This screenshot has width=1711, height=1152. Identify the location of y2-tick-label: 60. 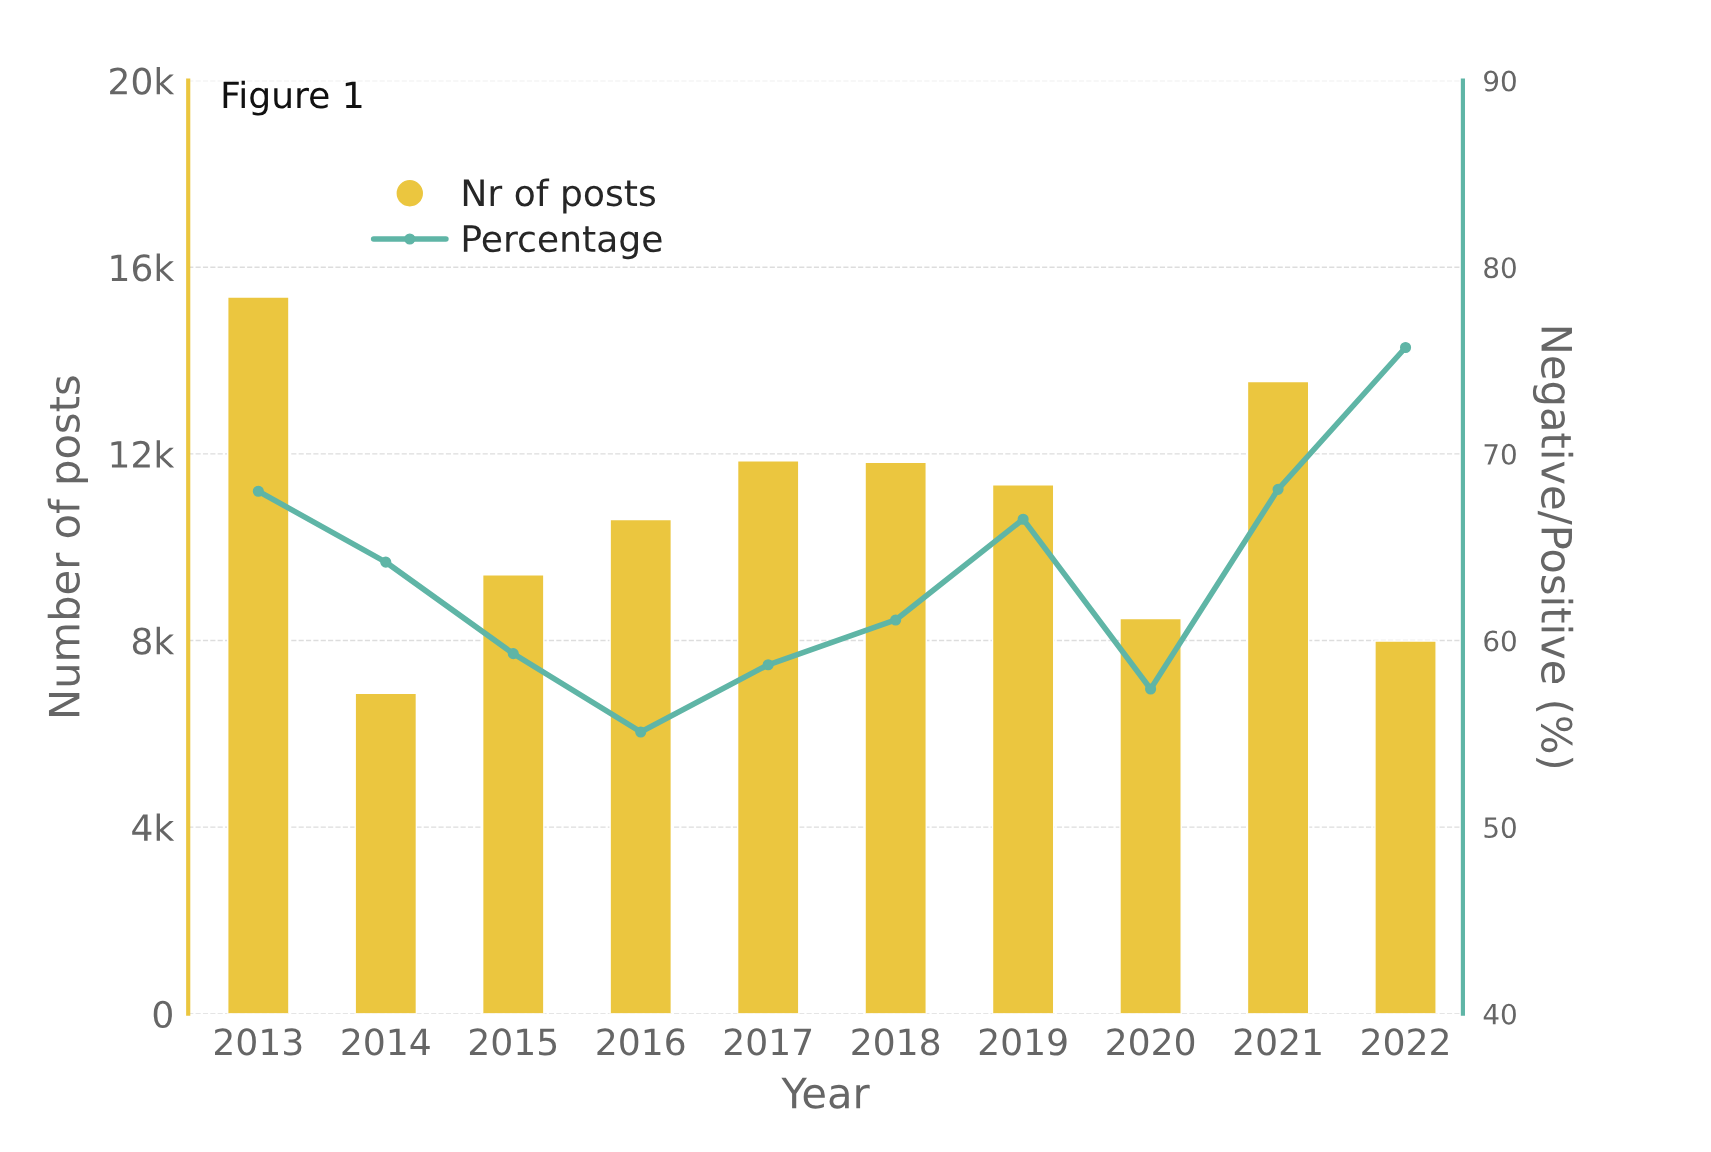
(1500, 641).